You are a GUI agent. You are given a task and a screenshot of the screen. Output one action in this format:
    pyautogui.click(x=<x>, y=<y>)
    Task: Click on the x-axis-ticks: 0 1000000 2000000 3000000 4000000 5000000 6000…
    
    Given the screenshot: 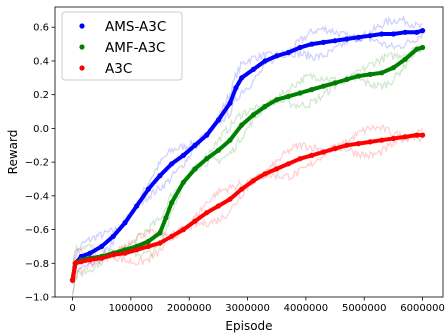 What is the action you would take?
    pyautogui.click(x=257, y=305)
    